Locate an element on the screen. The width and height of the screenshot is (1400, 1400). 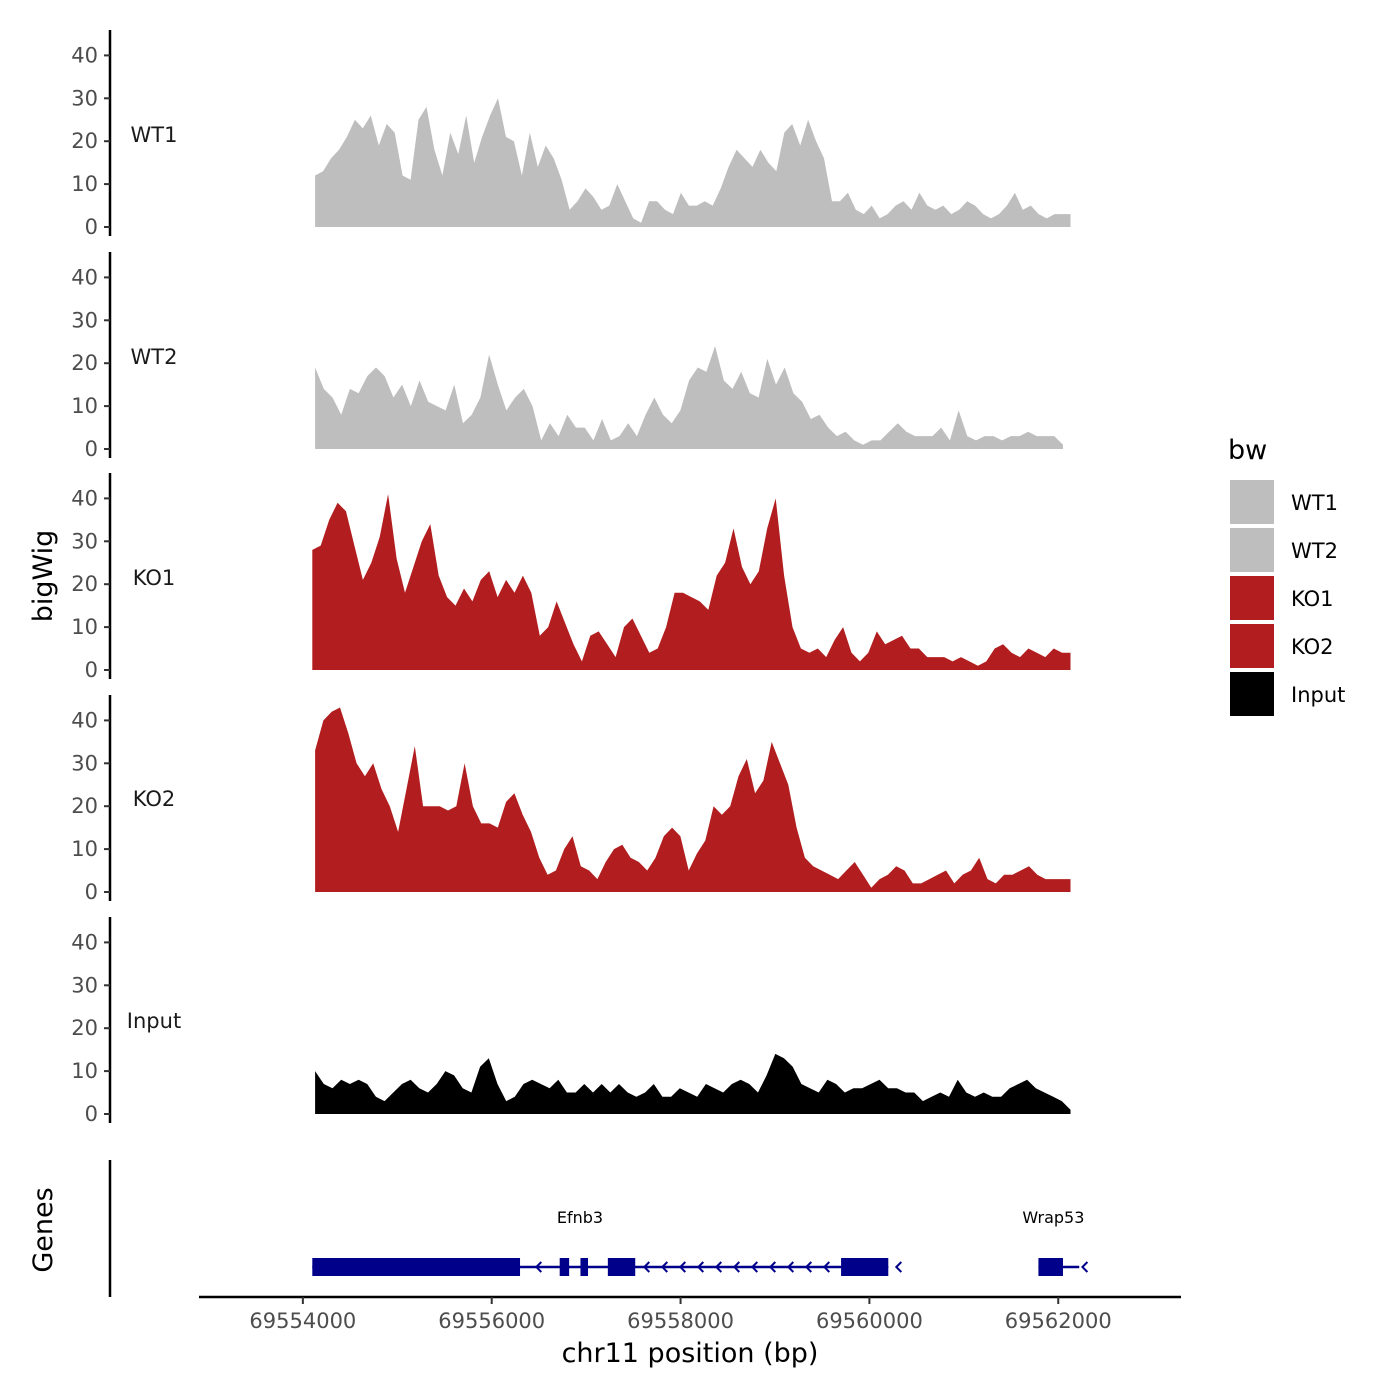
x-axis-title: chr11 position (bp) is located at coordinates (690, 1353).